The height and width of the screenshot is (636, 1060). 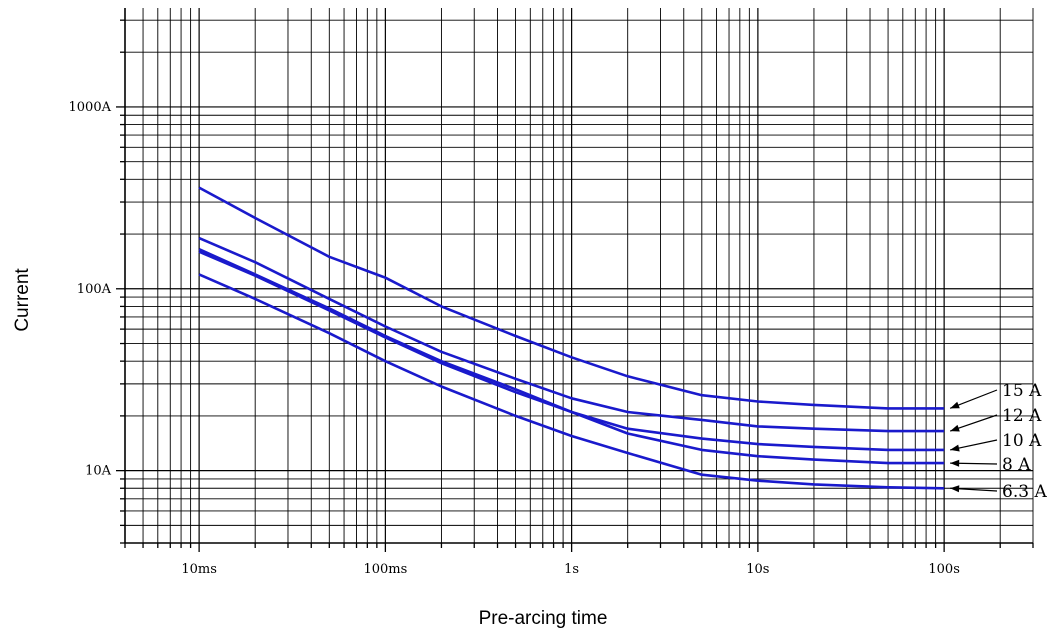 What do you see at coordinates (94, 289) in the screenshot?
I see `y-tick-label: 100A` at bounding box center [94, 289].